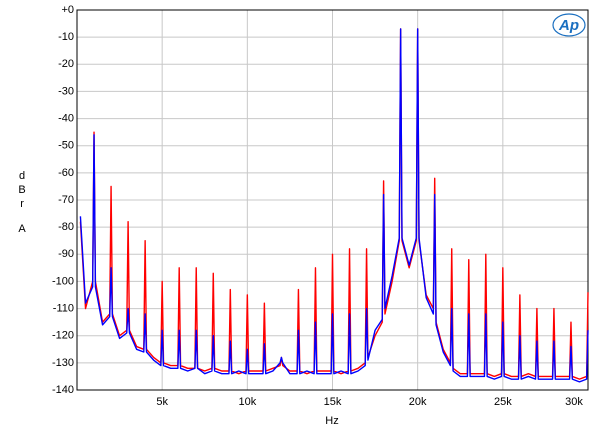 The height and width of the screenshot is (433, 600). Describe the element at coordinates (333, 402) in the screenshot. I see `x-tick-label: 15k` at that location.